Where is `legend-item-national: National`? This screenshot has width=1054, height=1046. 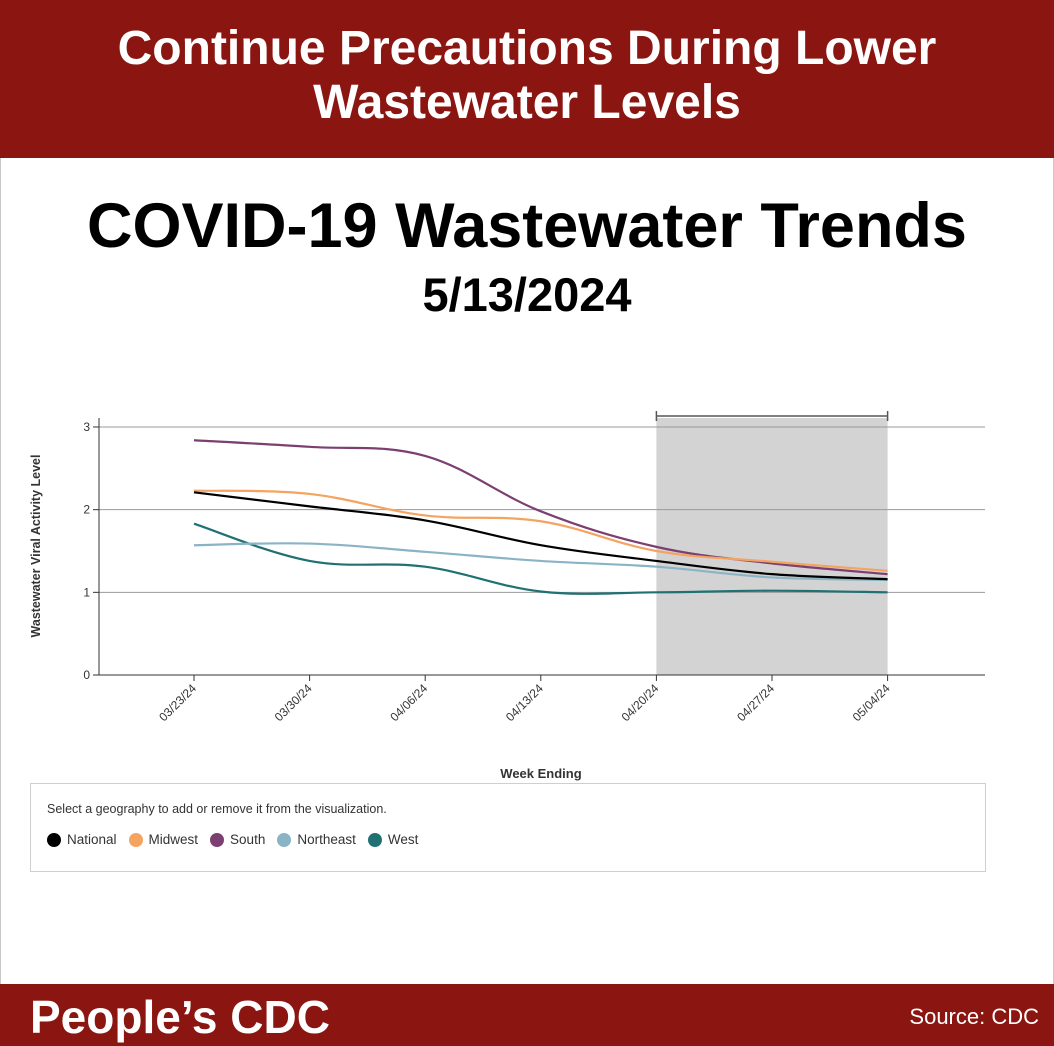 legend-item-national: National is located at coordinates (82, 839).